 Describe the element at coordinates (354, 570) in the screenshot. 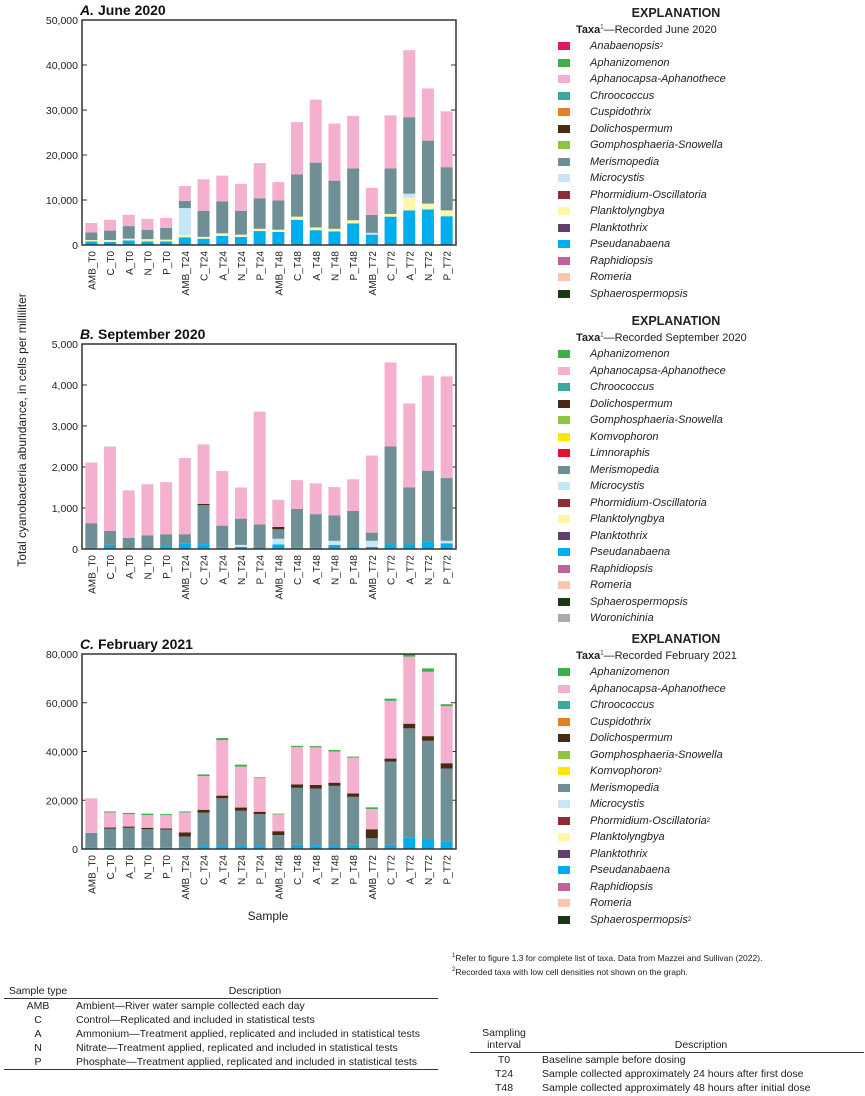

I see `x-tick-label: P_T48` at that location.